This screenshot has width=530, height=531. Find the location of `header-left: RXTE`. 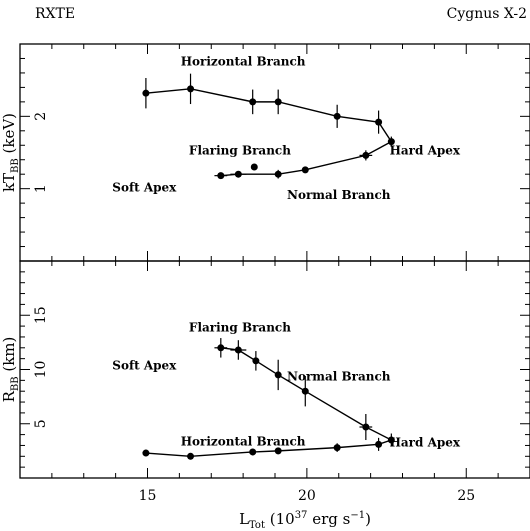

header-left: RXTE is located at coordinates (55, 14).